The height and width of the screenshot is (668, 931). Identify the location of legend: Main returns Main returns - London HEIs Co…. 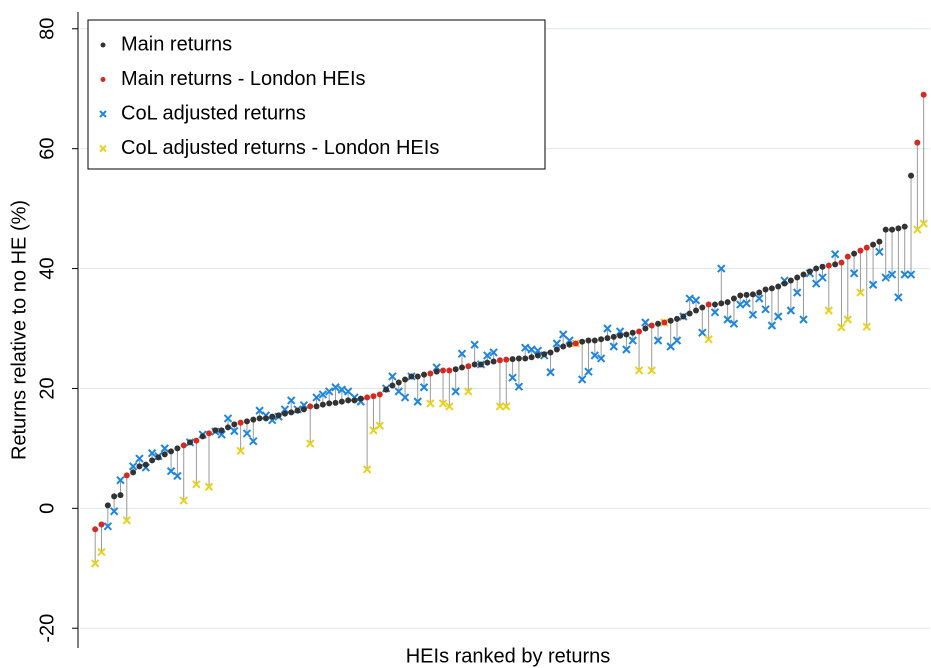
(316, 94).